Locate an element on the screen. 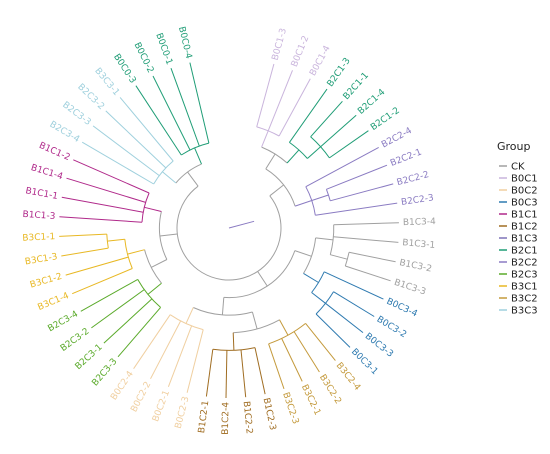  tip-label: B2C1-3 is located at coordinates (339, 72).